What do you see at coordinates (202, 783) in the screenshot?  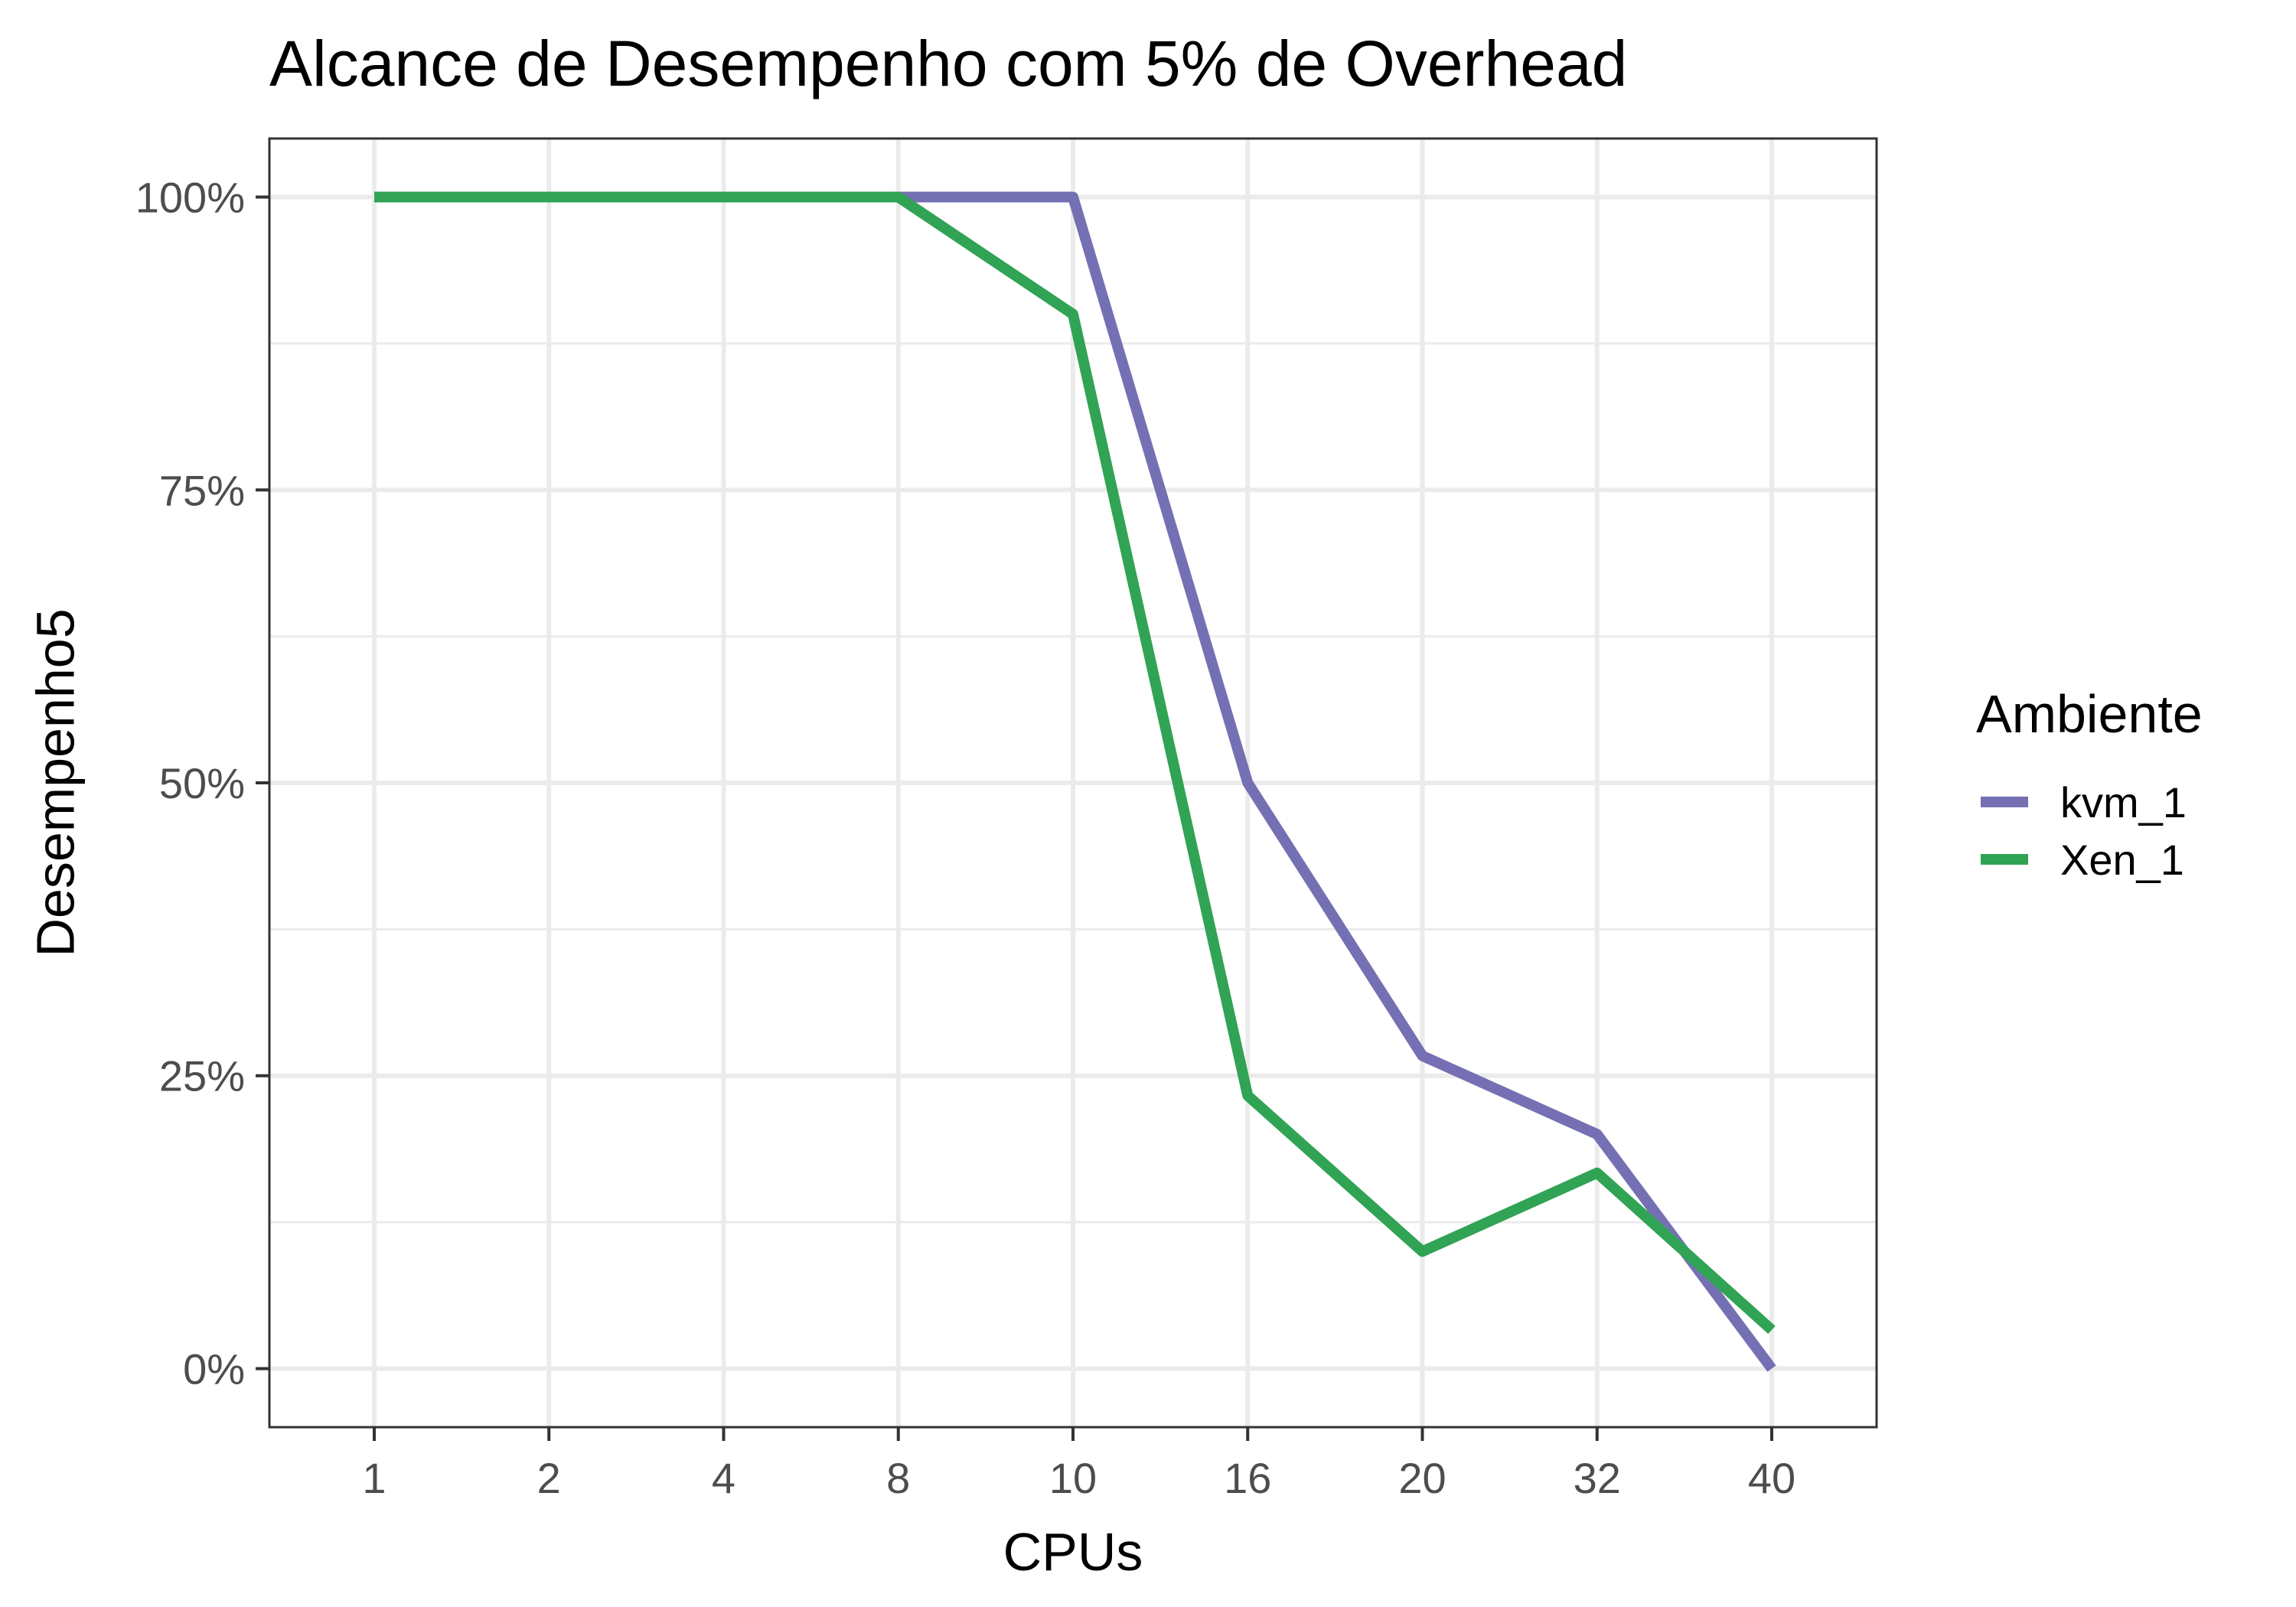 I see `y-tick-label: 50%` at bounding box center [202, 783].